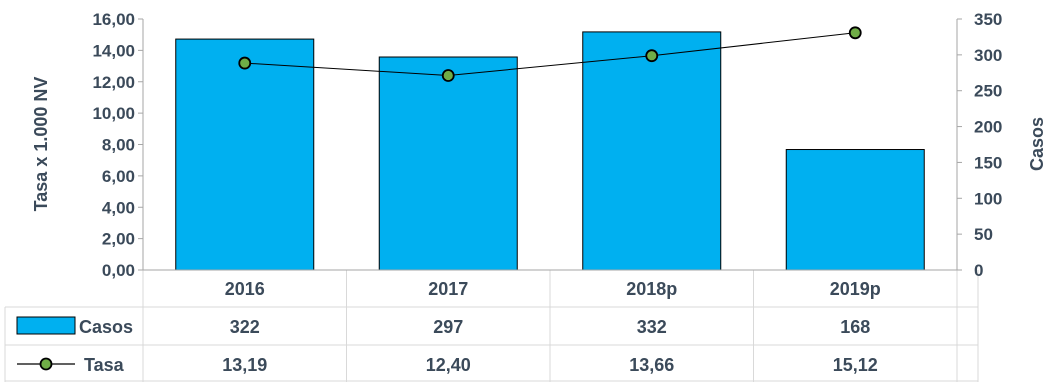  I want to click on x-tick-label: 2018p, so click(651, 289).